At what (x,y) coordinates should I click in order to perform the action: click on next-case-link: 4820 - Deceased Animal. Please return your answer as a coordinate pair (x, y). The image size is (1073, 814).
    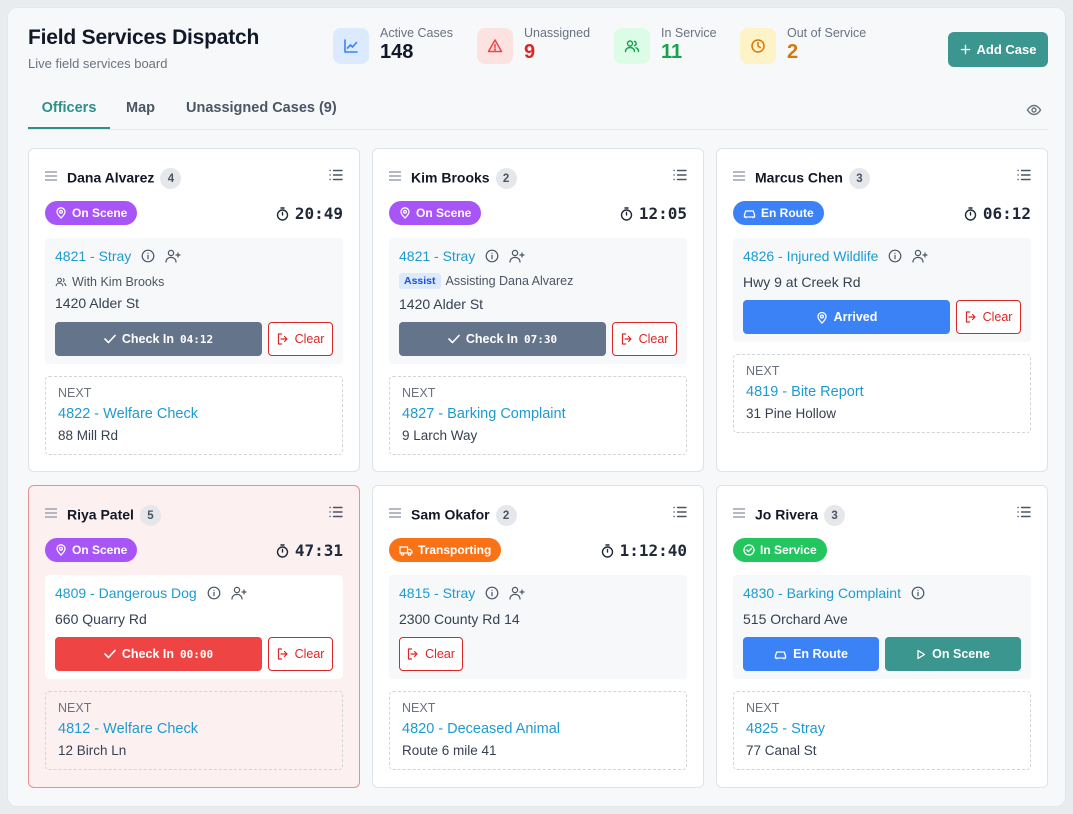
    Looking at the image, I should click on (481, 729).